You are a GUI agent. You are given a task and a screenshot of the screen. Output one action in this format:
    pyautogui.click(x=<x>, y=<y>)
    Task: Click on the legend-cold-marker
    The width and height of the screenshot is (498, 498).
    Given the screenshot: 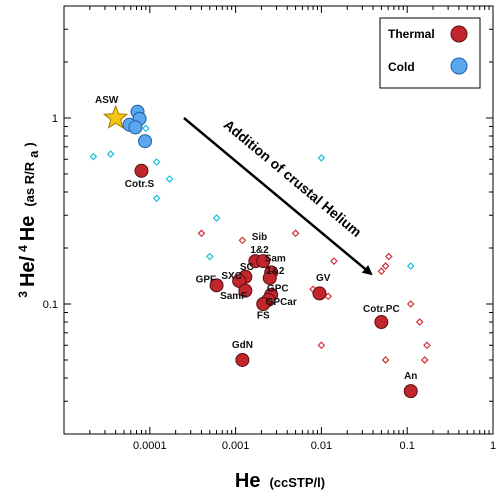 What is the action you would take?
    pyautogui.click(x=459, y=66)
    